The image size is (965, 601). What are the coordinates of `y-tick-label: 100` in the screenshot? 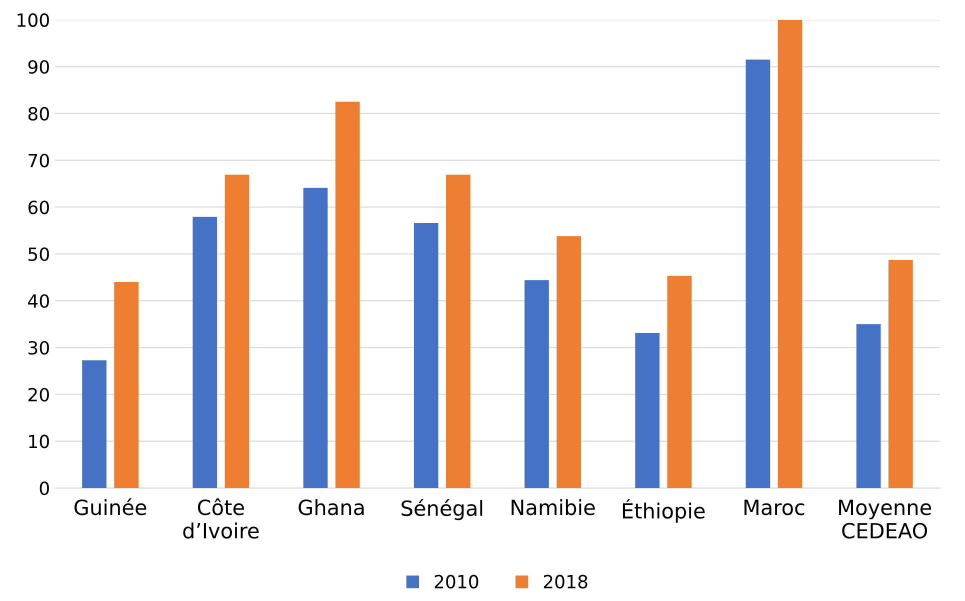 It's located at (33, 20).